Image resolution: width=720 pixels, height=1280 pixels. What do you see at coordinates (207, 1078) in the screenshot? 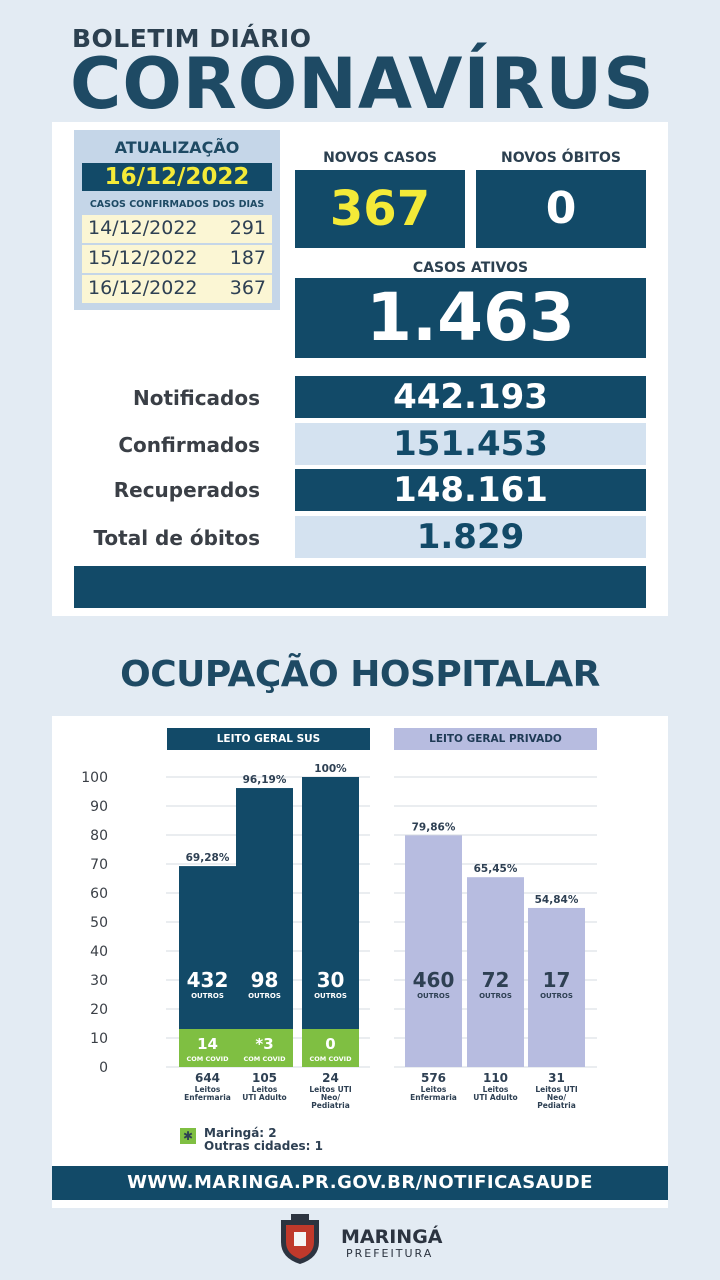
I see `bed-total: 644` at bounding box center [207, 1078].